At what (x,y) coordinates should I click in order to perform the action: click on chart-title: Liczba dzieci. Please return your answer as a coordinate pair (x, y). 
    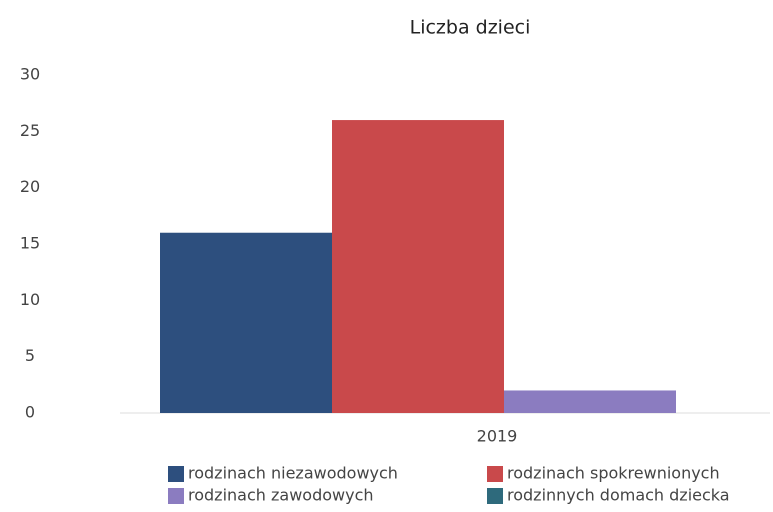
    Looking at the image, I should click on (470, 28).